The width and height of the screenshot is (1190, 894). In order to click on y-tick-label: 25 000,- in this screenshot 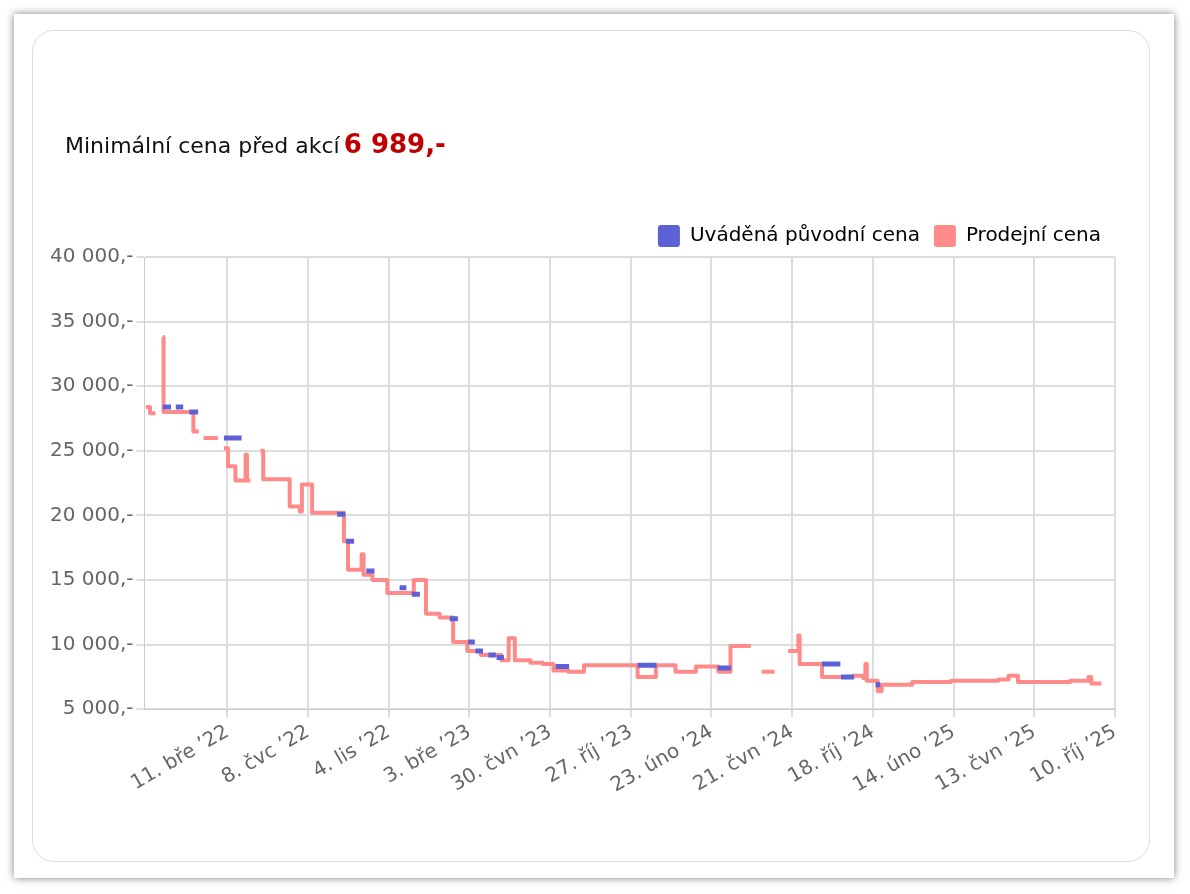, I will do `click(91, 449)`.